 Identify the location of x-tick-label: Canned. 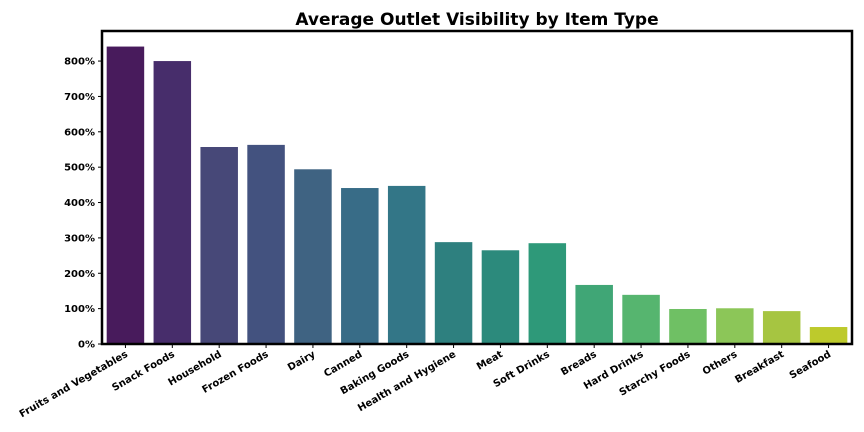
(343, 364).